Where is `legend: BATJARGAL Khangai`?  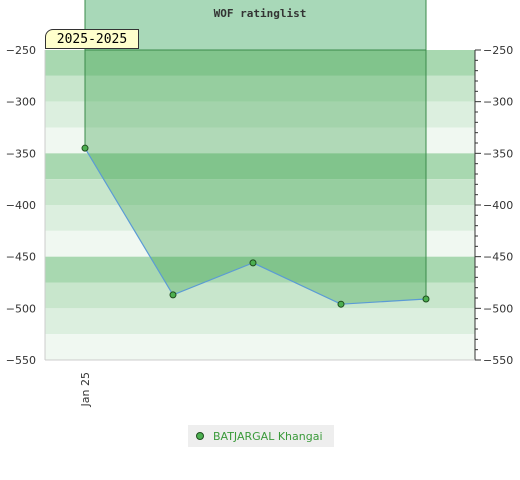
legend: BATJARGAL Khangai is located at coordinates (261, 436).